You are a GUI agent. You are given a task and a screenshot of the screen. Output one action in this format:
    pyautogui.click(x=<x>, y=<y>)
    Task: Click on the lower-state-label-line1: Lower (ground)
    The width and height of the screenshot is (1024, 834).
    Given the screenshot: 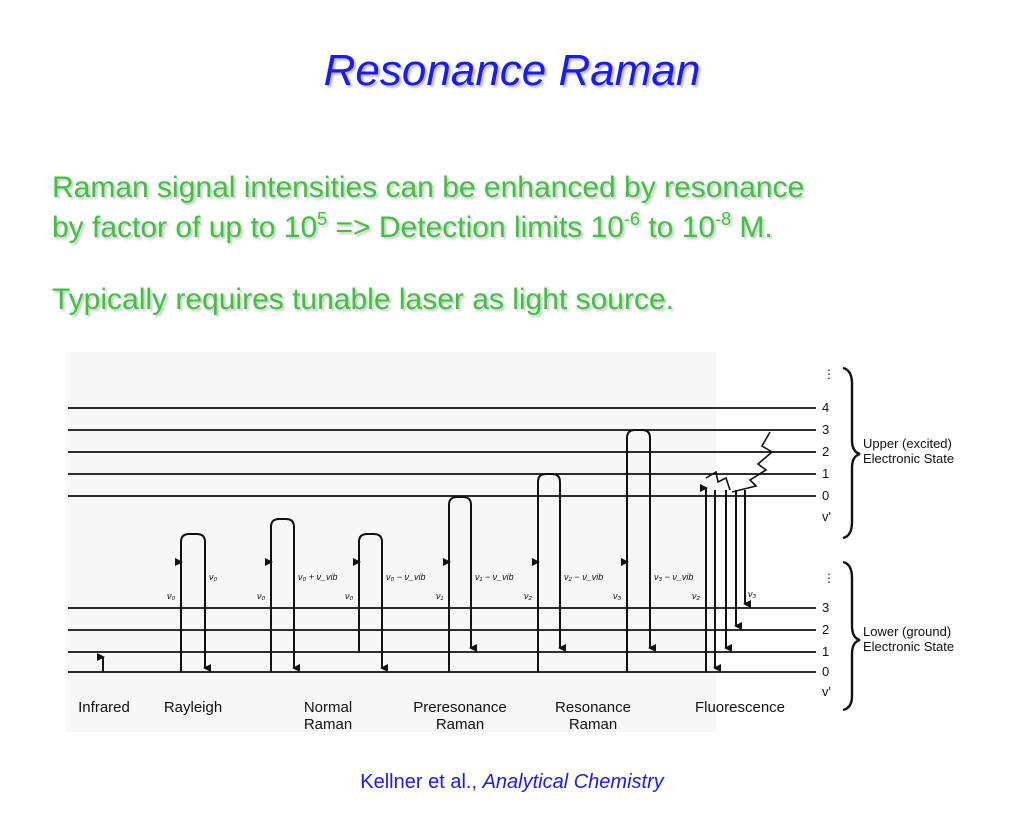 What is the action you would take?
    pyautogui.click(x=907, y=631)
    